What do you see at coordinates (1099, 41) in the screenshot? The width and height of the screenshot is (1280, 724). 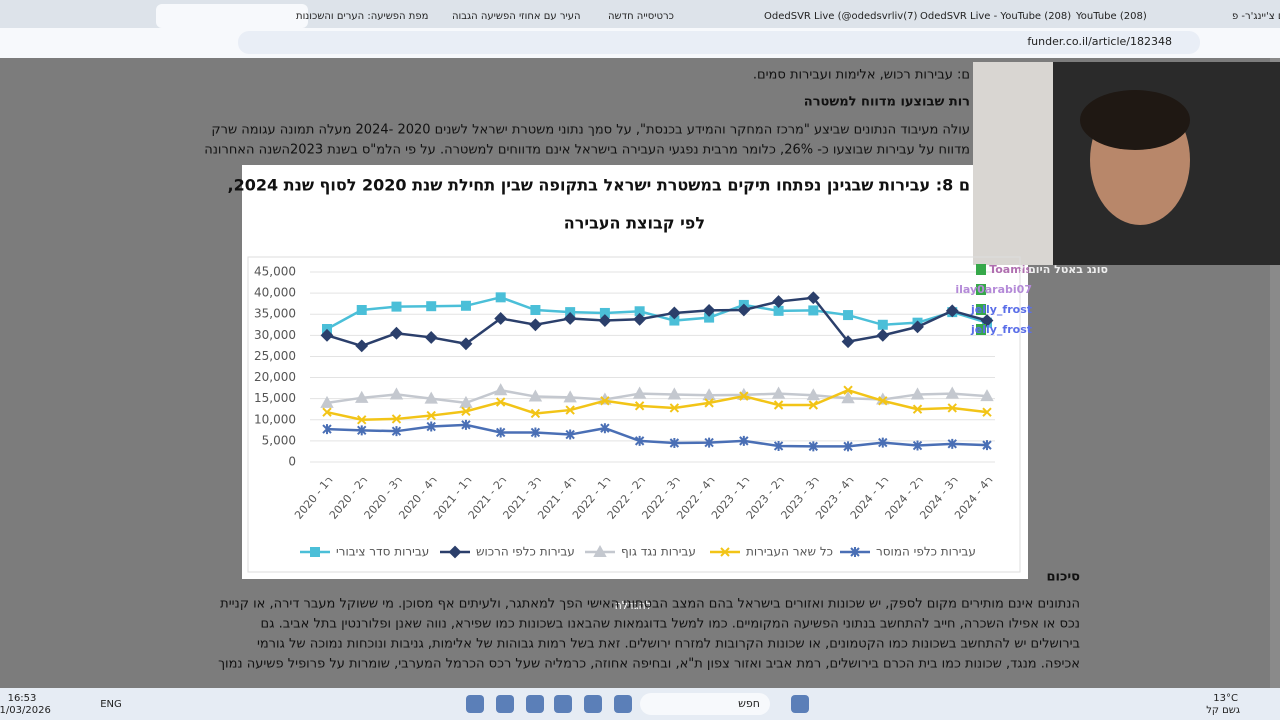 I see `url: funder.co.il/article/182348` at bounding box center [1099, 41].